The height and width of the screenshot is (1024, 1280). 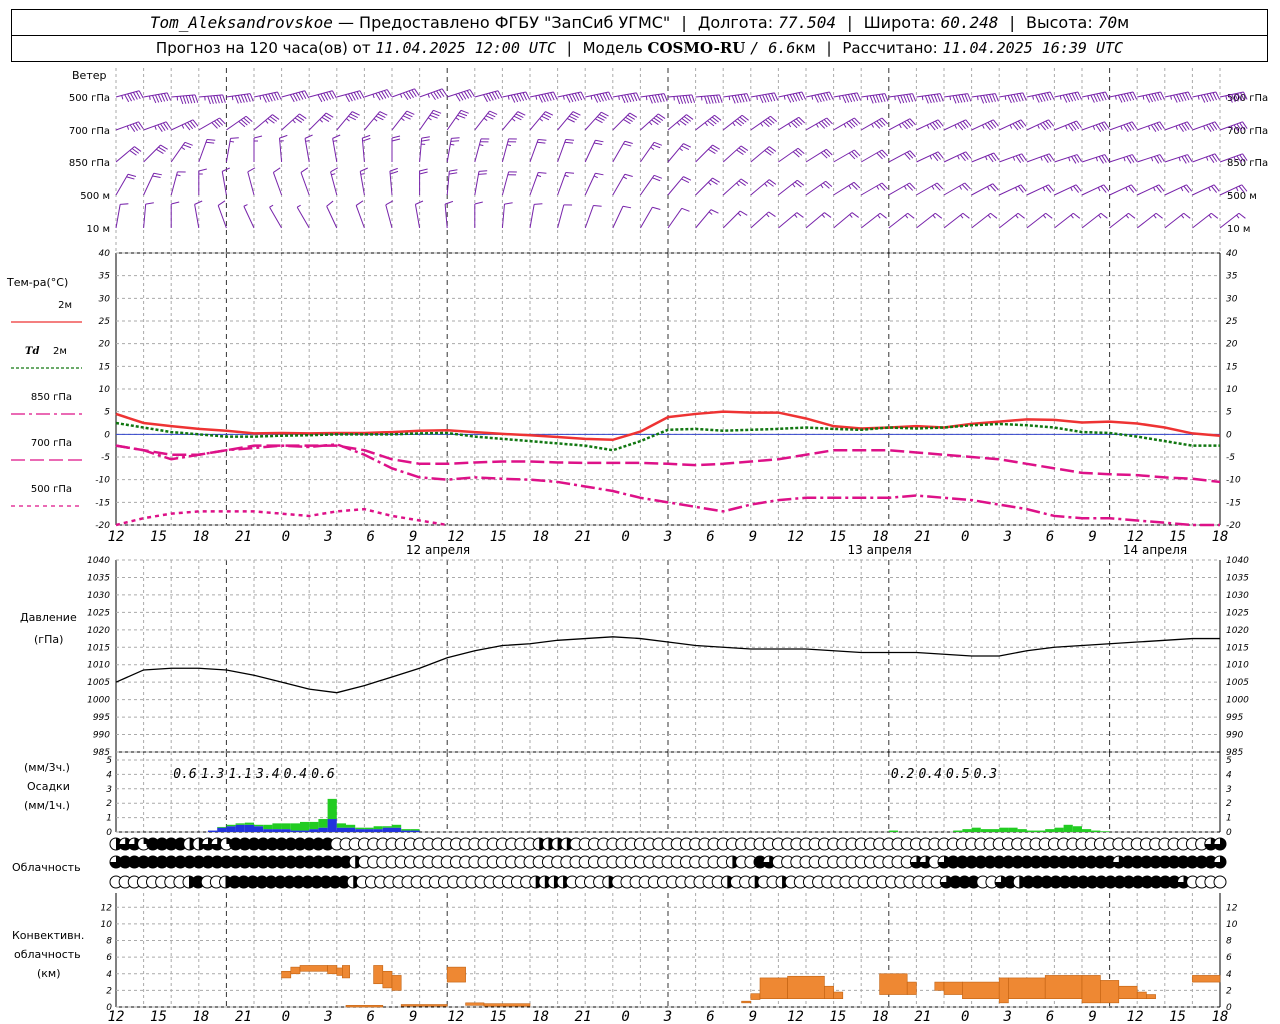 I want to click on legend-label: 2м, so click(x=65, y=305).